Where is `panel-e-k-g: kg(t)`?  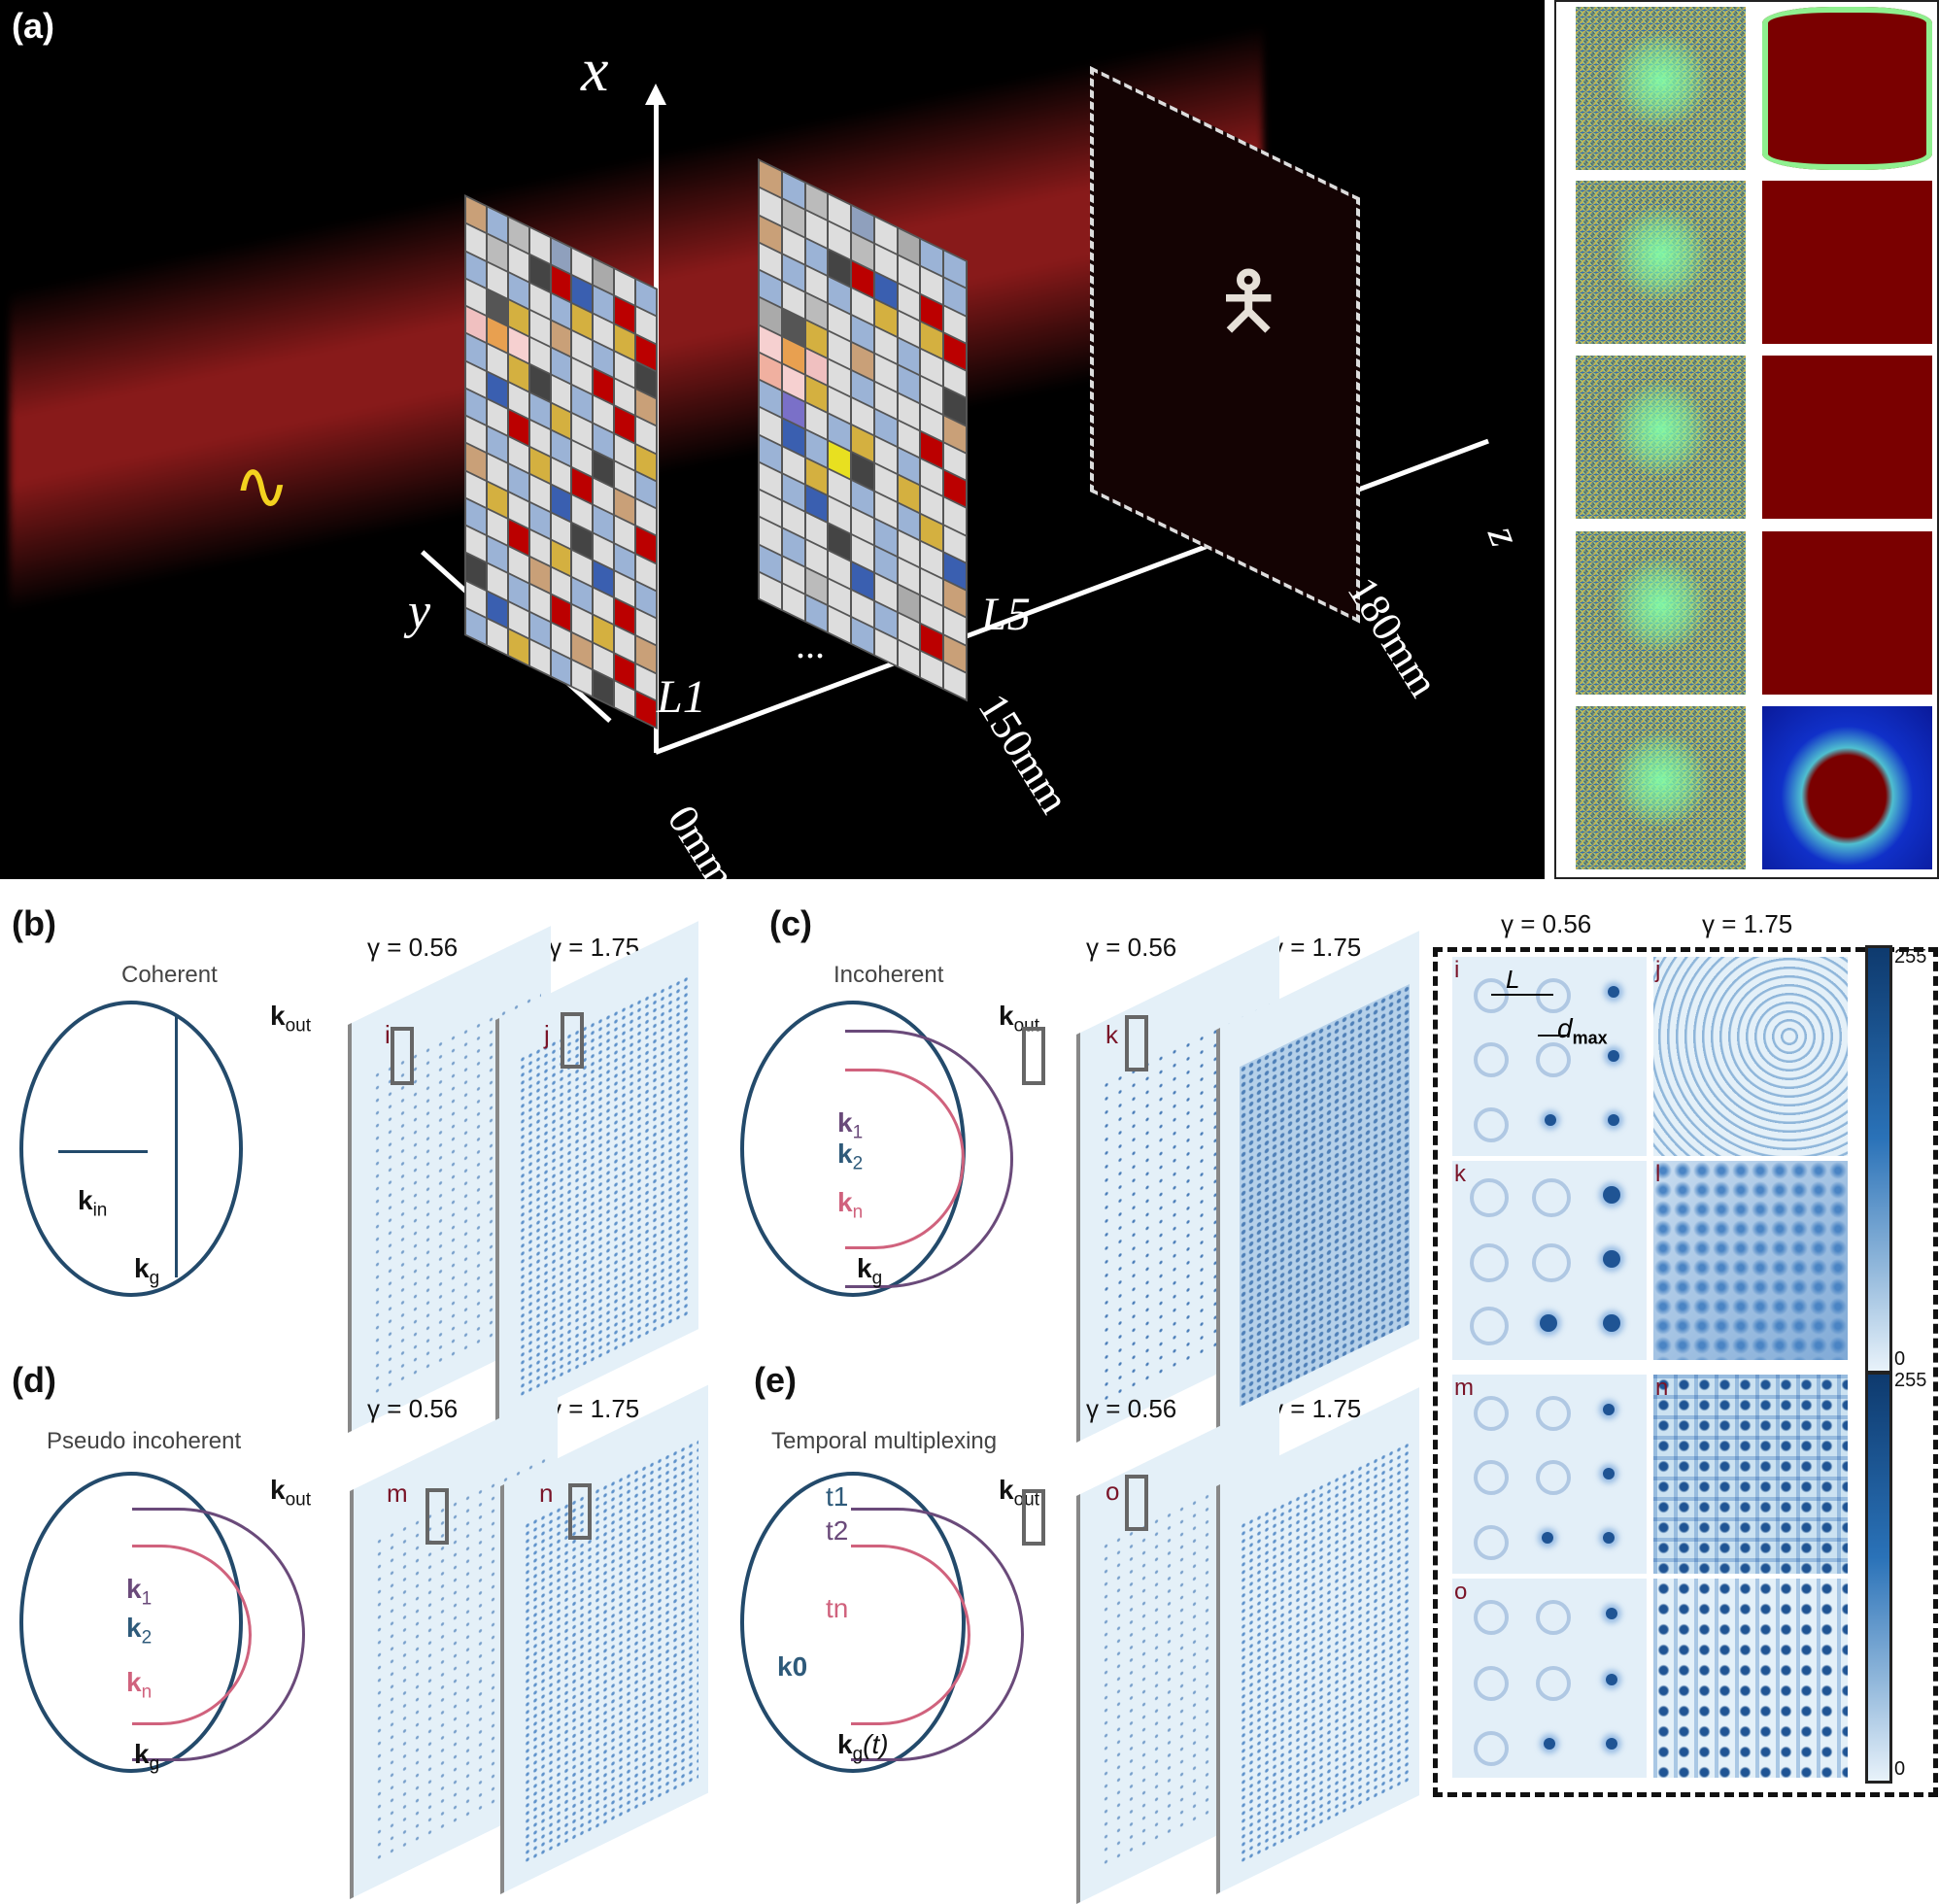 panel-e-k-g: kg(t) is located at coordinates (863, 1747).